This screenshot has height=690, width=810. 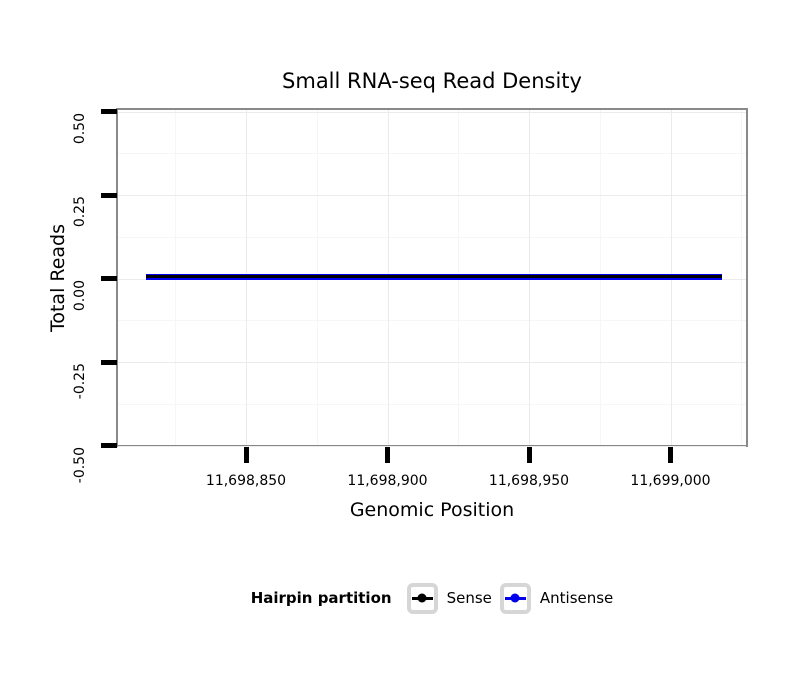 What do you see at coordinates (742, 277) in the screenshot?
I see `gridline-minor-vertical` at bounding box center [742, 277].